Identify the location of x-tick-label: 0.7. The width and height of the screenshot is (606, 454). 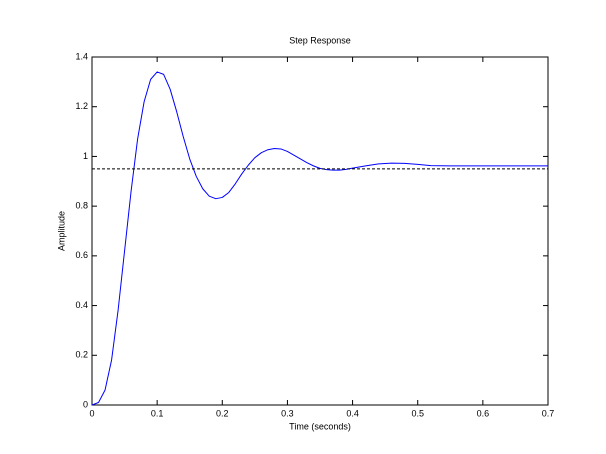
(548, 413).